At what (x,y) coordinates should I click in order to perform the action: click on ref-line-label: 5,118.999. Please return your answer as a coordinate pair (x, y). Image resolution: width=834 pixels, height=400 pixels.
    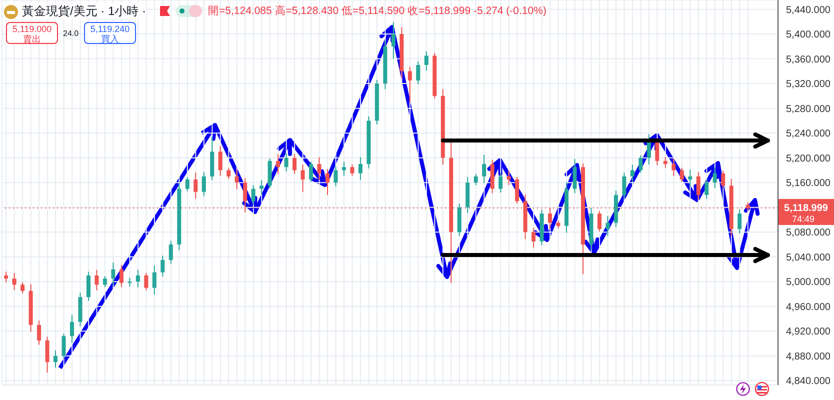
    Looking at the image, I should click on (806, 208).